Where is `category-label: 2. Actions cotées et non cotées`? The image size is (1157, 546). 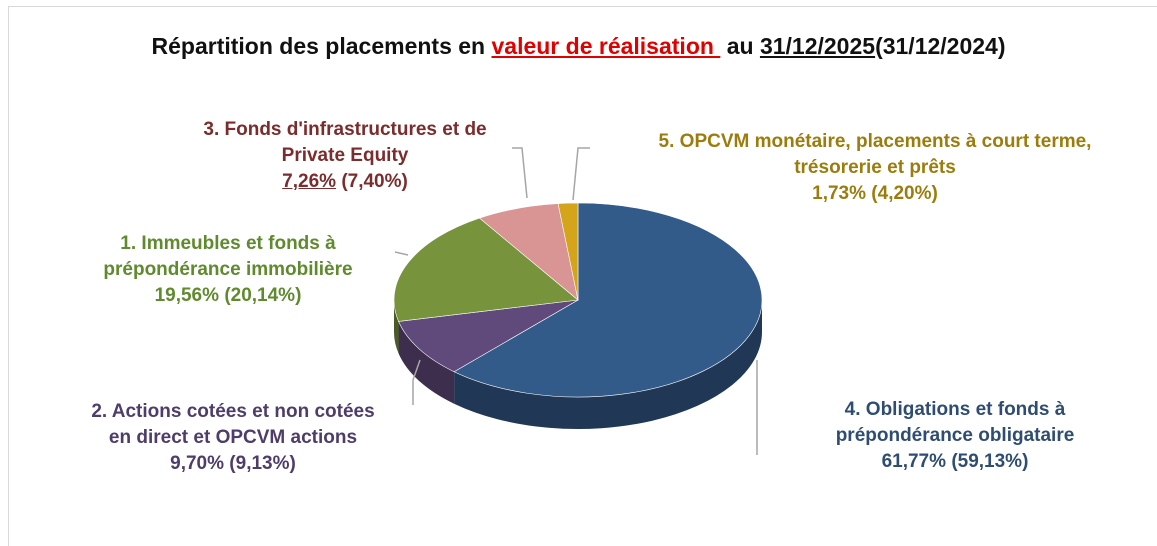
category-label: 2. Actions cotées et non cotées is located at coordinates (233, 411).